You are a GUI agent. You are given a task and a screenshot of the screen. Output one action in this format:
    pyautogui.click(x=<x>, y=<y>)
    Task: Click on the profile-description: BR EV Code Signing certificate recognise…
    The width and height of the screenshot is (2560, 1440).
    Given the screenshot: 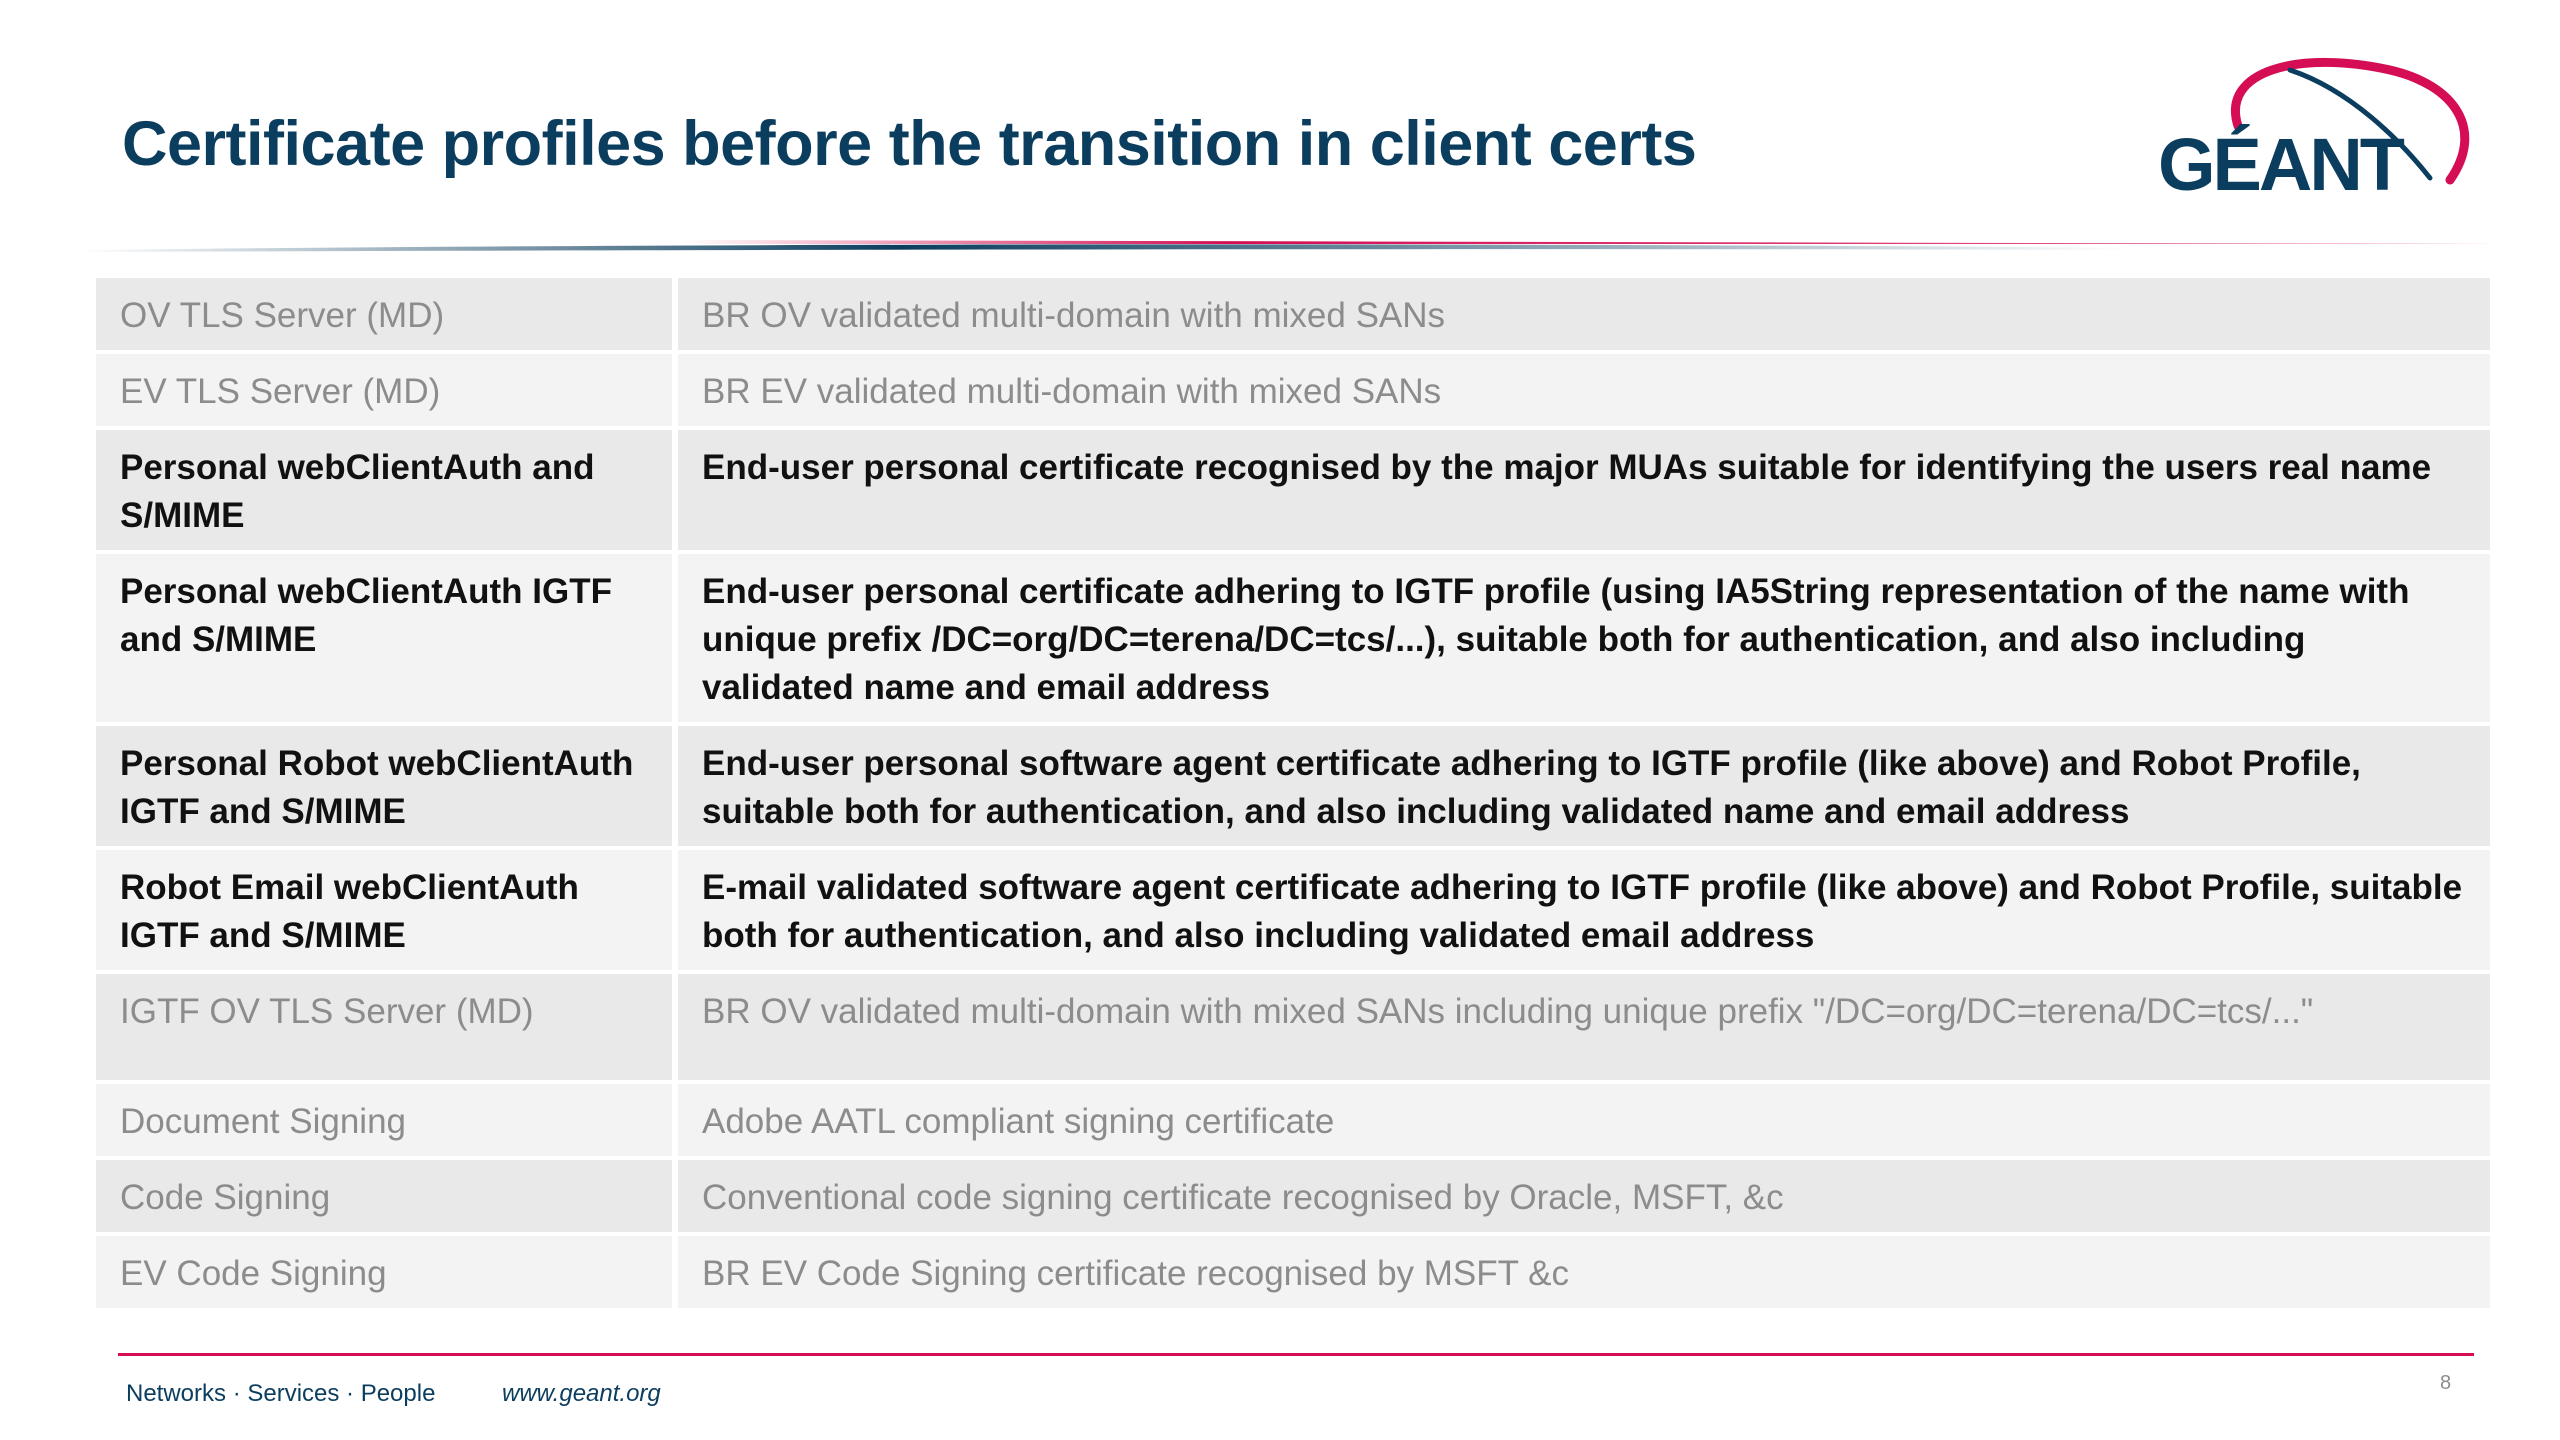 What is the action you would take?
    pyautogui.click(x=1584, y=1272)
    